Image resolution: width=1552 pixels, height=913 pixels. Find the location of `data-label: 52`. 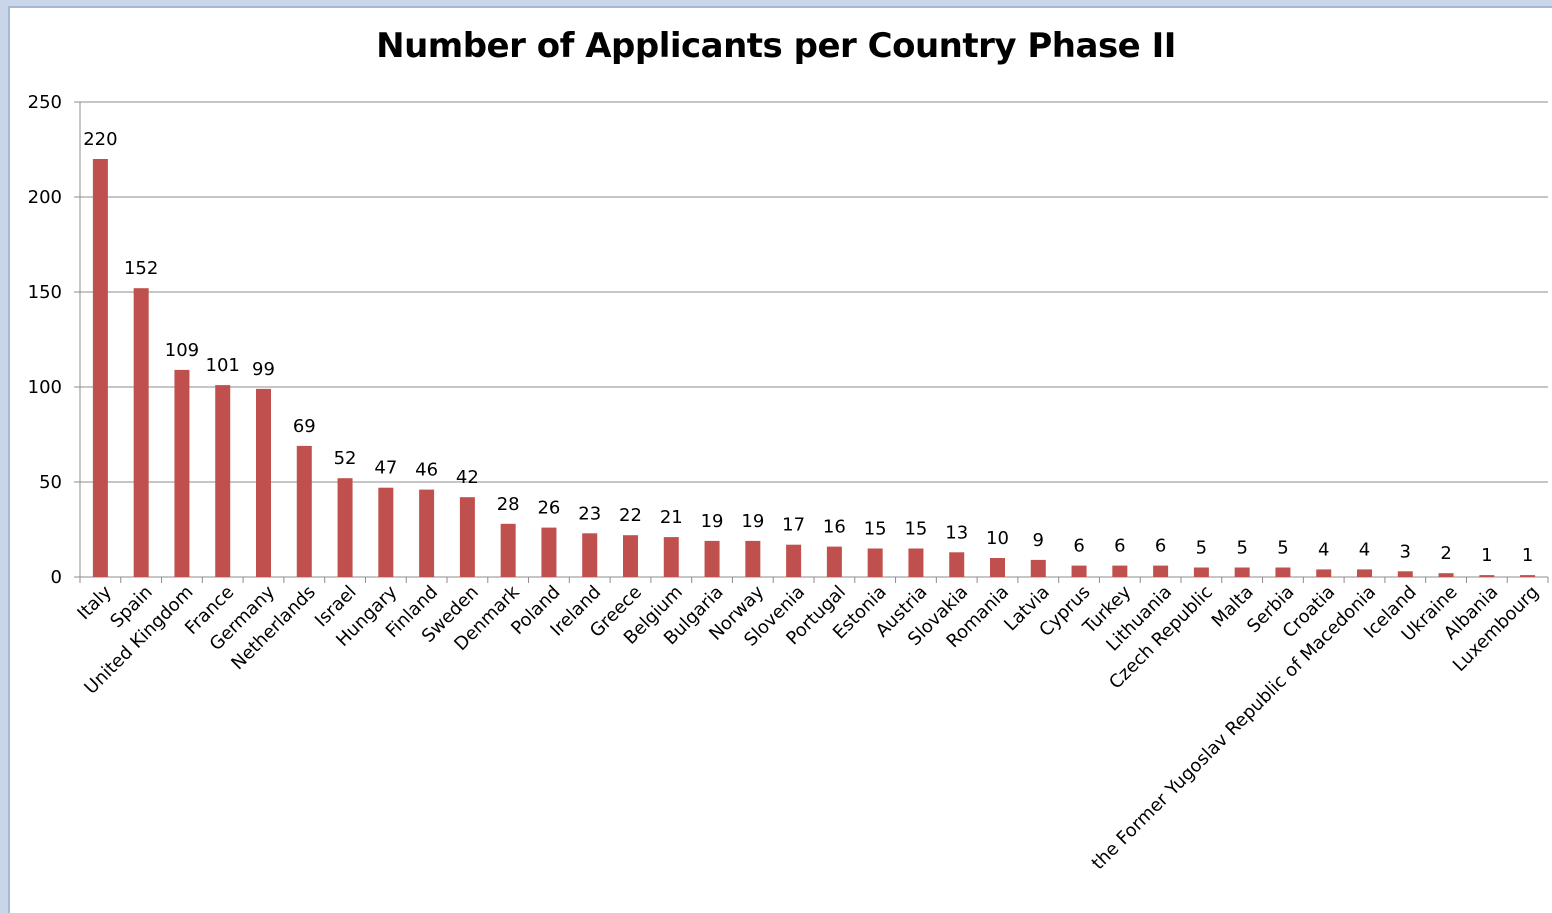

data-label: 52 is located at coordinates (345, 458).